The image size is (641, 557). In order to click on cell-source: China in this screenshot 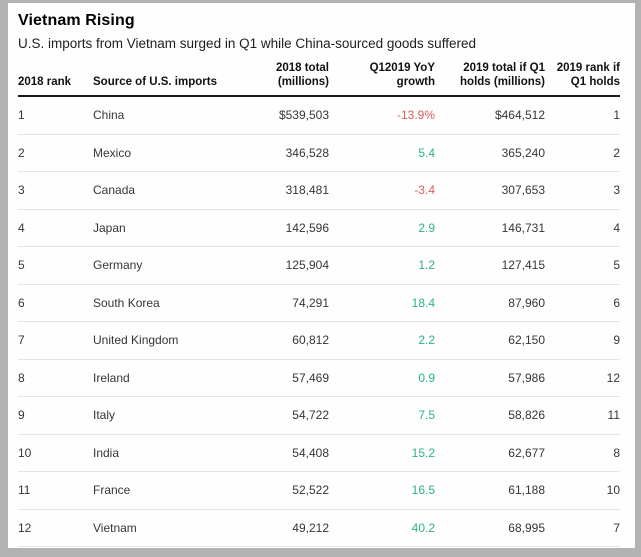, I will do `click(109, 115)`.